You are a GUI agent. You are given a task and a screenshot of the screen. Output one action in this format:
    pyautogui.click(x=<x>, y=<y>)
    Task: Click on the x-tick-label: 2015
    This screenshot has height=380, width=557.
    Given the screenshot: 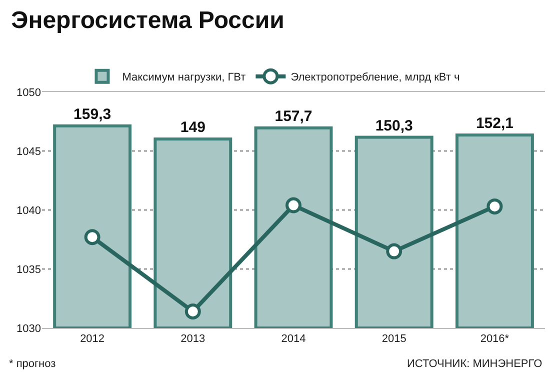 What is the action you would take?
    pyautogui.click(x=394, y=339)
    